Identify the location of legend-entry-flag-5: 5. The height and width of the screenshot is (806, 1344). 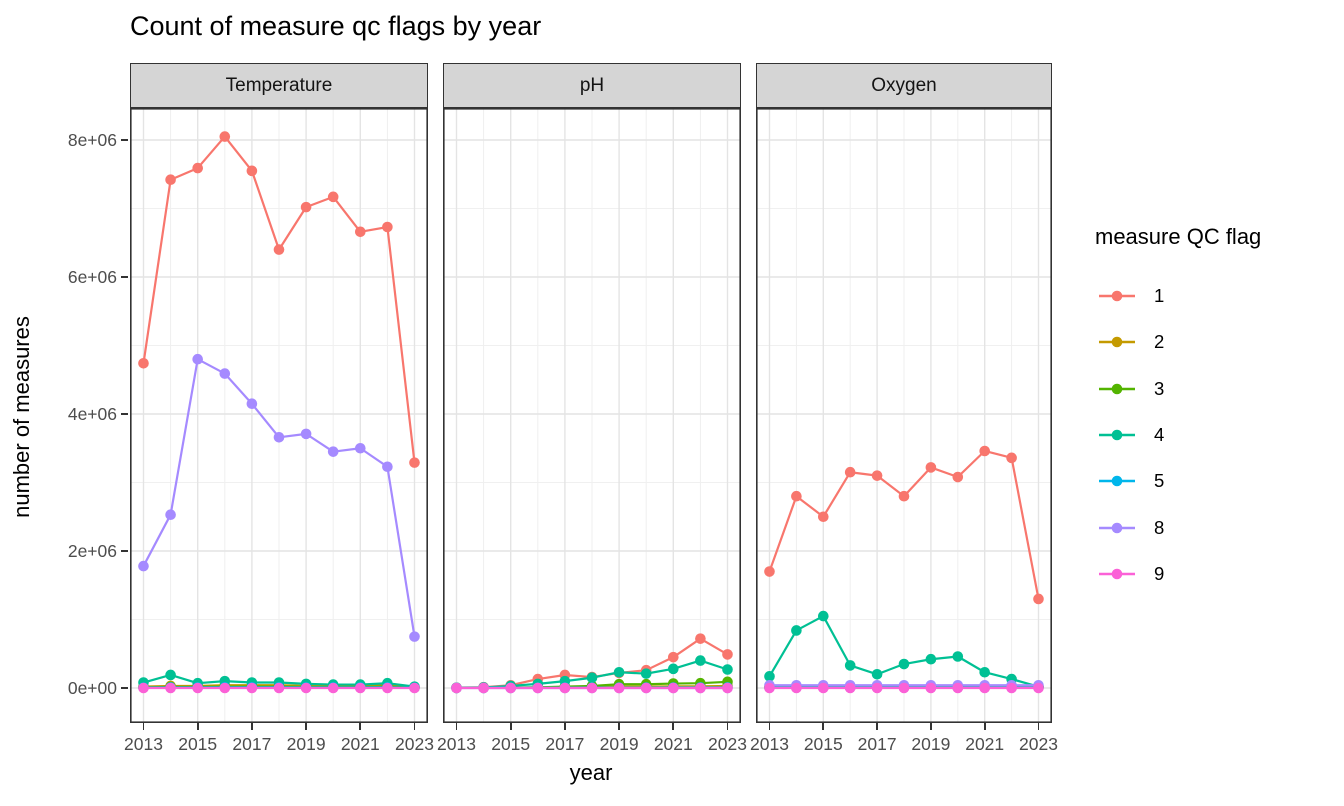
(1130, 481).